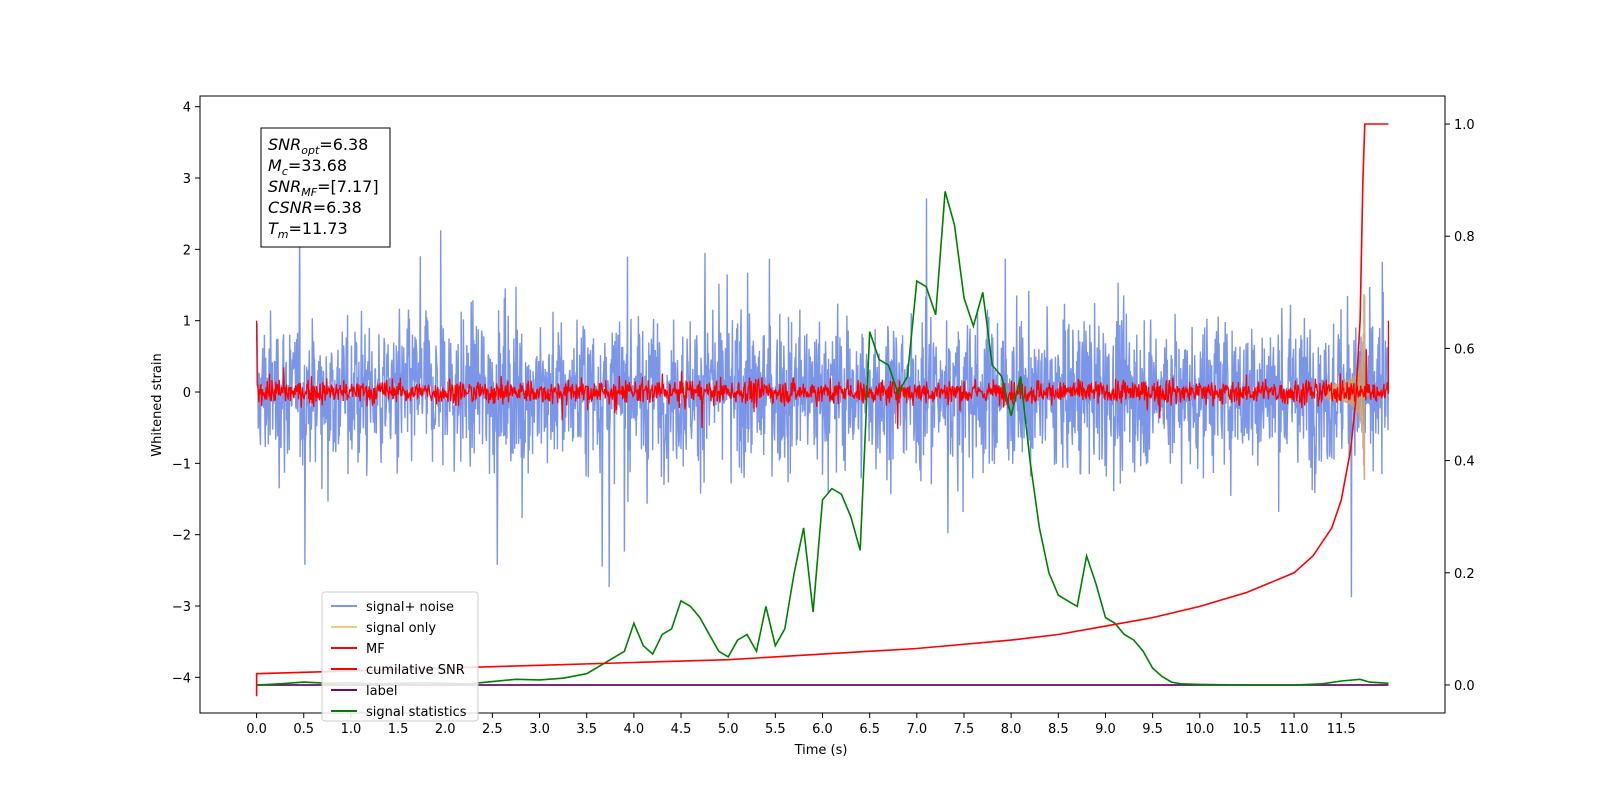 The width and height of the screenshot is (1600, 804). I want to click on y-tick-label: −1, so click(181, 464).